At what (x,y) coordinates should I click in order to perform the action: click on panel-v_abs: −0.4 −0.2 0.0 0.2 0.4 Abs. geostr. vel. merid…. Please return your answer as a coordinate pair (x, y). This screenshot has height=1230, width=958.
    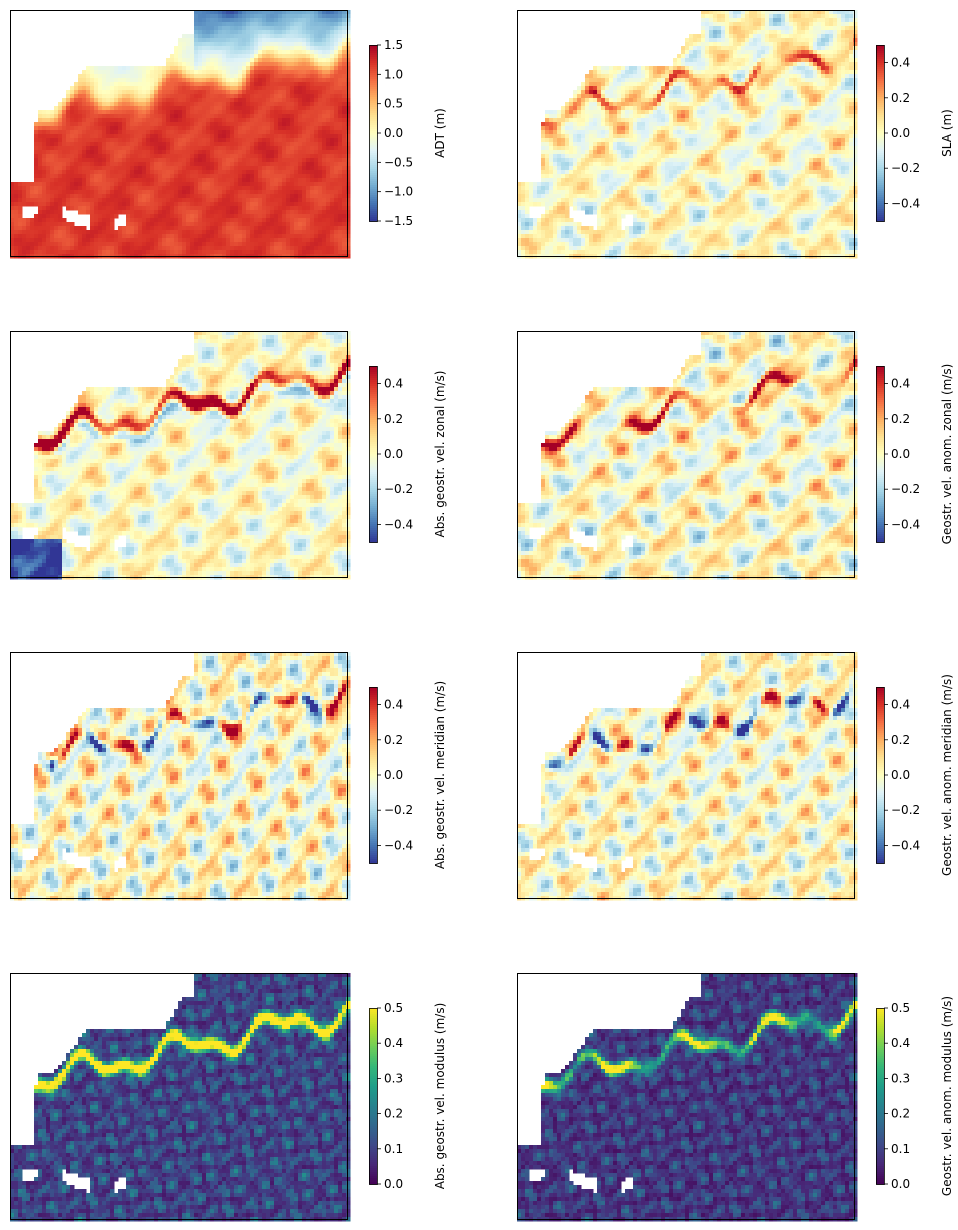
    Looking at the image, I should click on (228, 776).